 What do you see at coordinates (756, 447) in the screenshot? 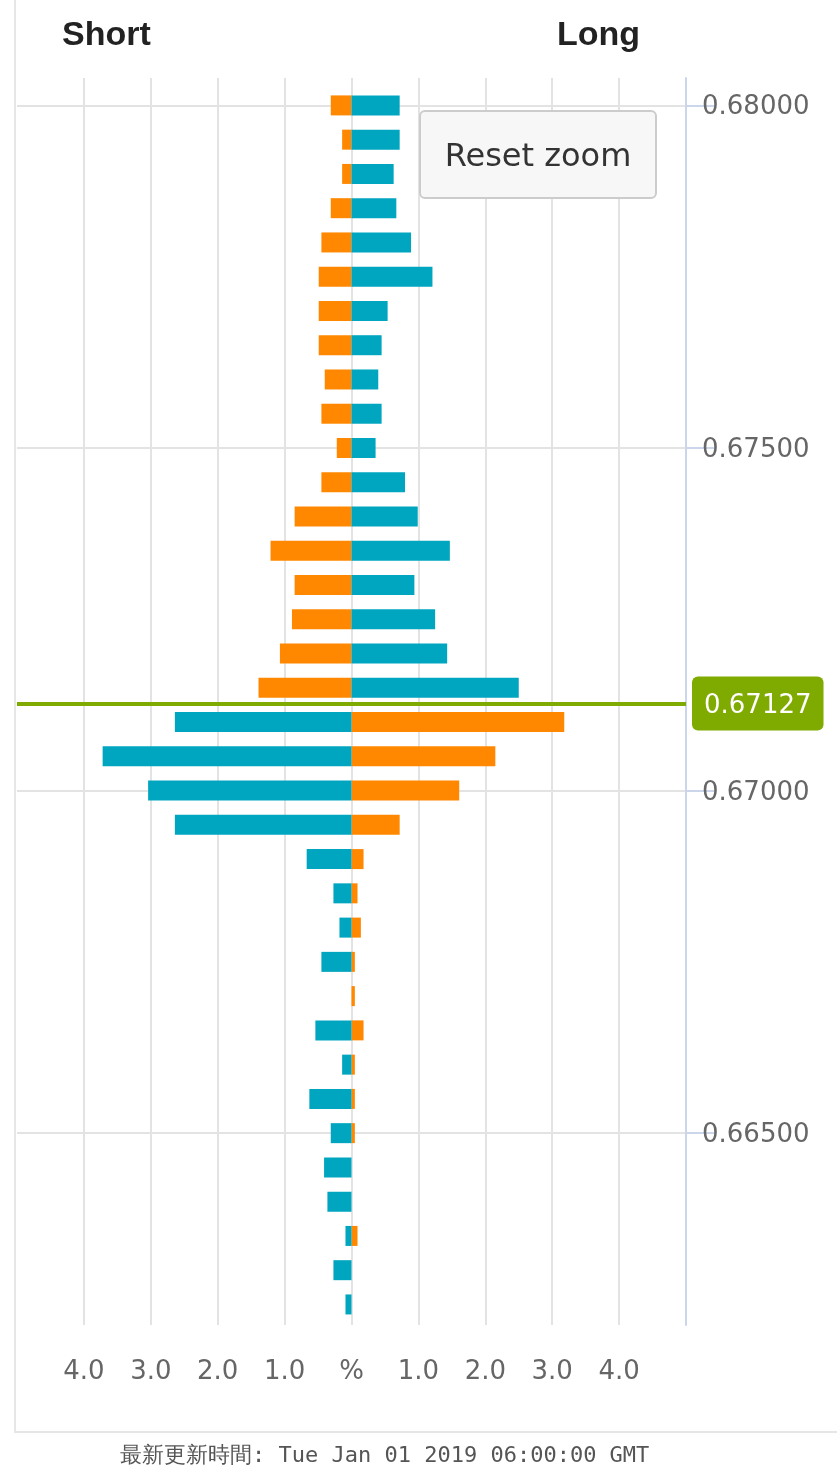
I see `y-tick-label: 0.67500` at bounding box center [756, 447].